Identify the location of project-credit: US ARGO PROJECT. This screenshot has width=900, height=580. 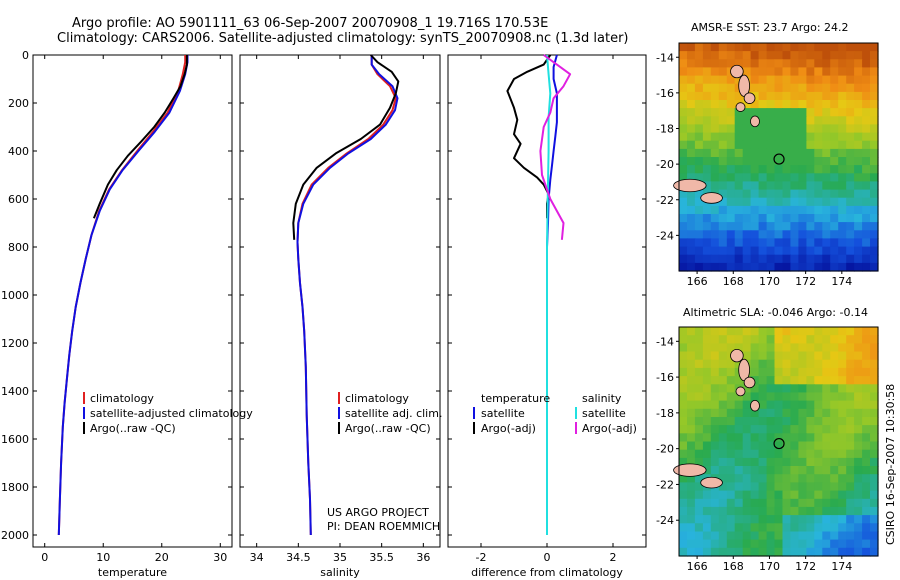
(378, 512).